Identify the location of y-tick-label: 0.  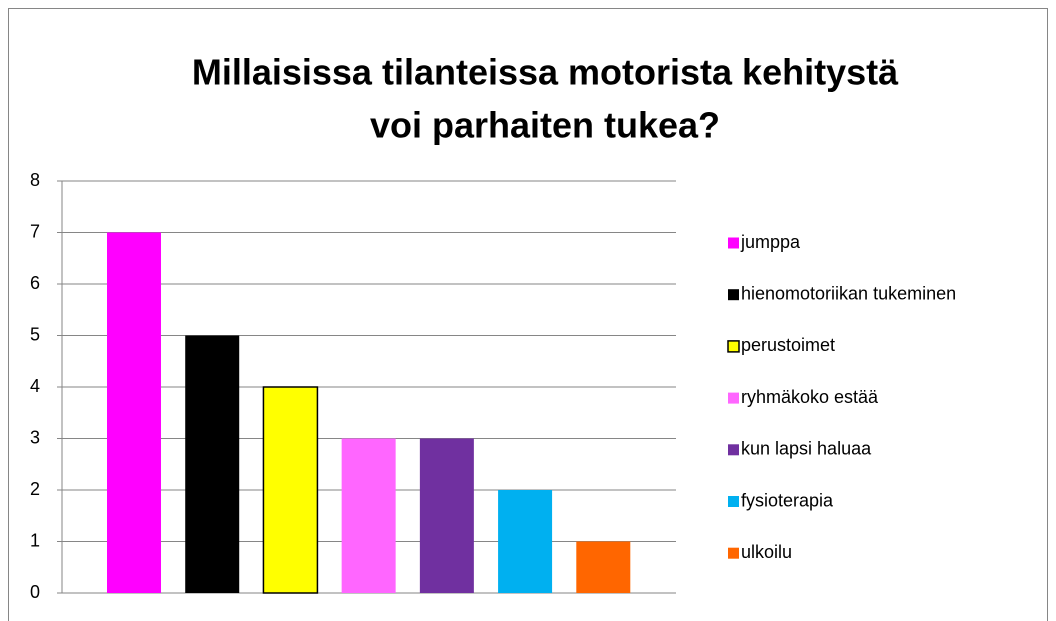
(35, 592).